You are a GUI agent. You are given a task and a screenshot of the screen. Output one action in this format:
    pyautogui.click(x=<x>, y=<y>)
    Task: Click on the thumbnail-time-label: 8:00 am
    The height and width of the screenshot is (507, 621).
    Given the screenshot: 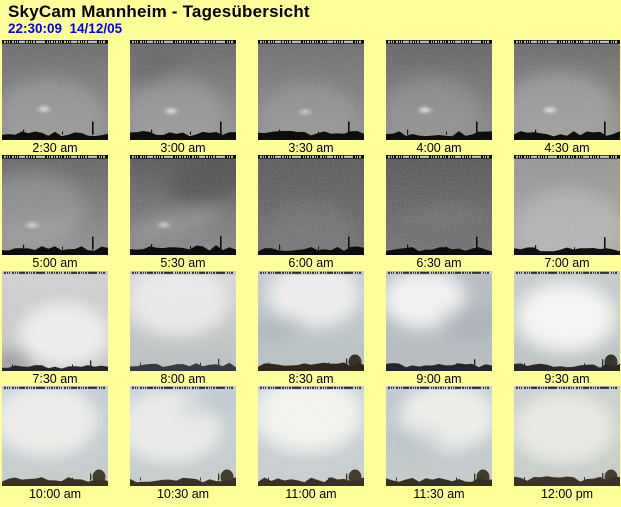 What is the action you would take?
    pyautogui.click(x=183, y=378)
    